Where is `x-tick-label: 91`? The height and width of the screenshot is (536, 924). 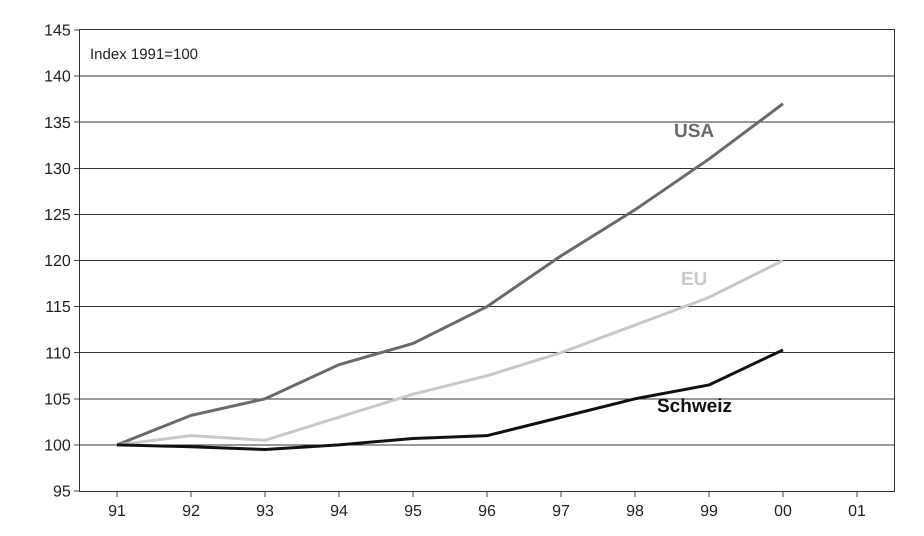 x-tick-label: 91 is located at coordinates (117, 511).